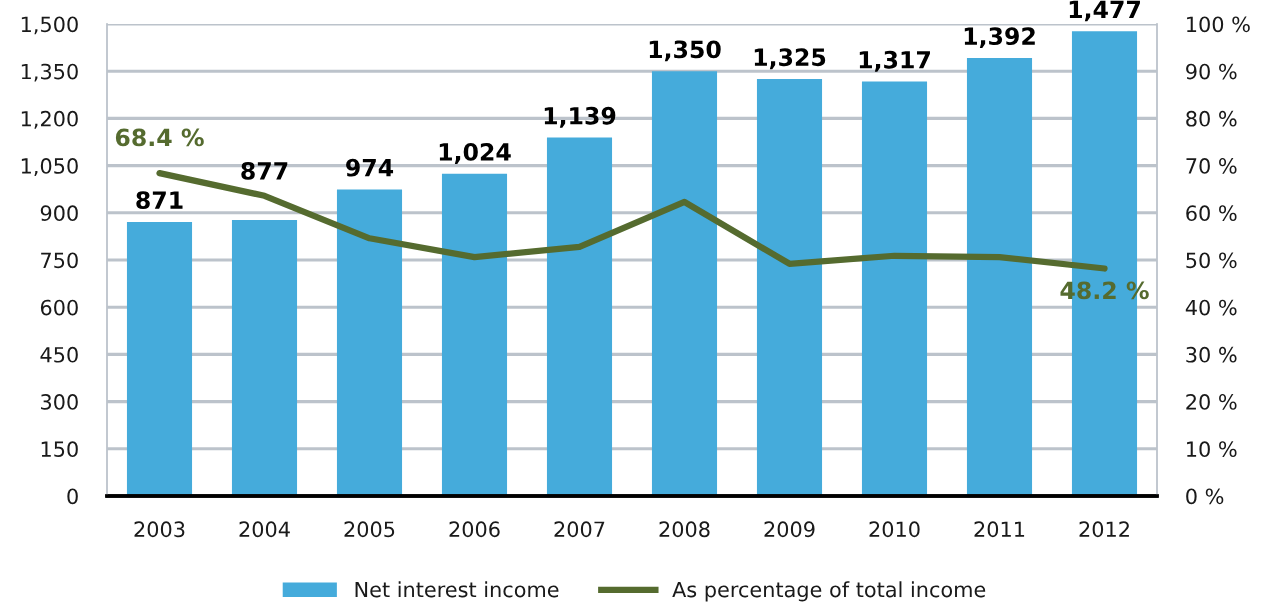 The width and height of the screenshot is (1269, 611). What do you see at coordinates (1104, 11) in the screenshot?
I see `data-label: 1,477` at bounding box center [1104, 11].